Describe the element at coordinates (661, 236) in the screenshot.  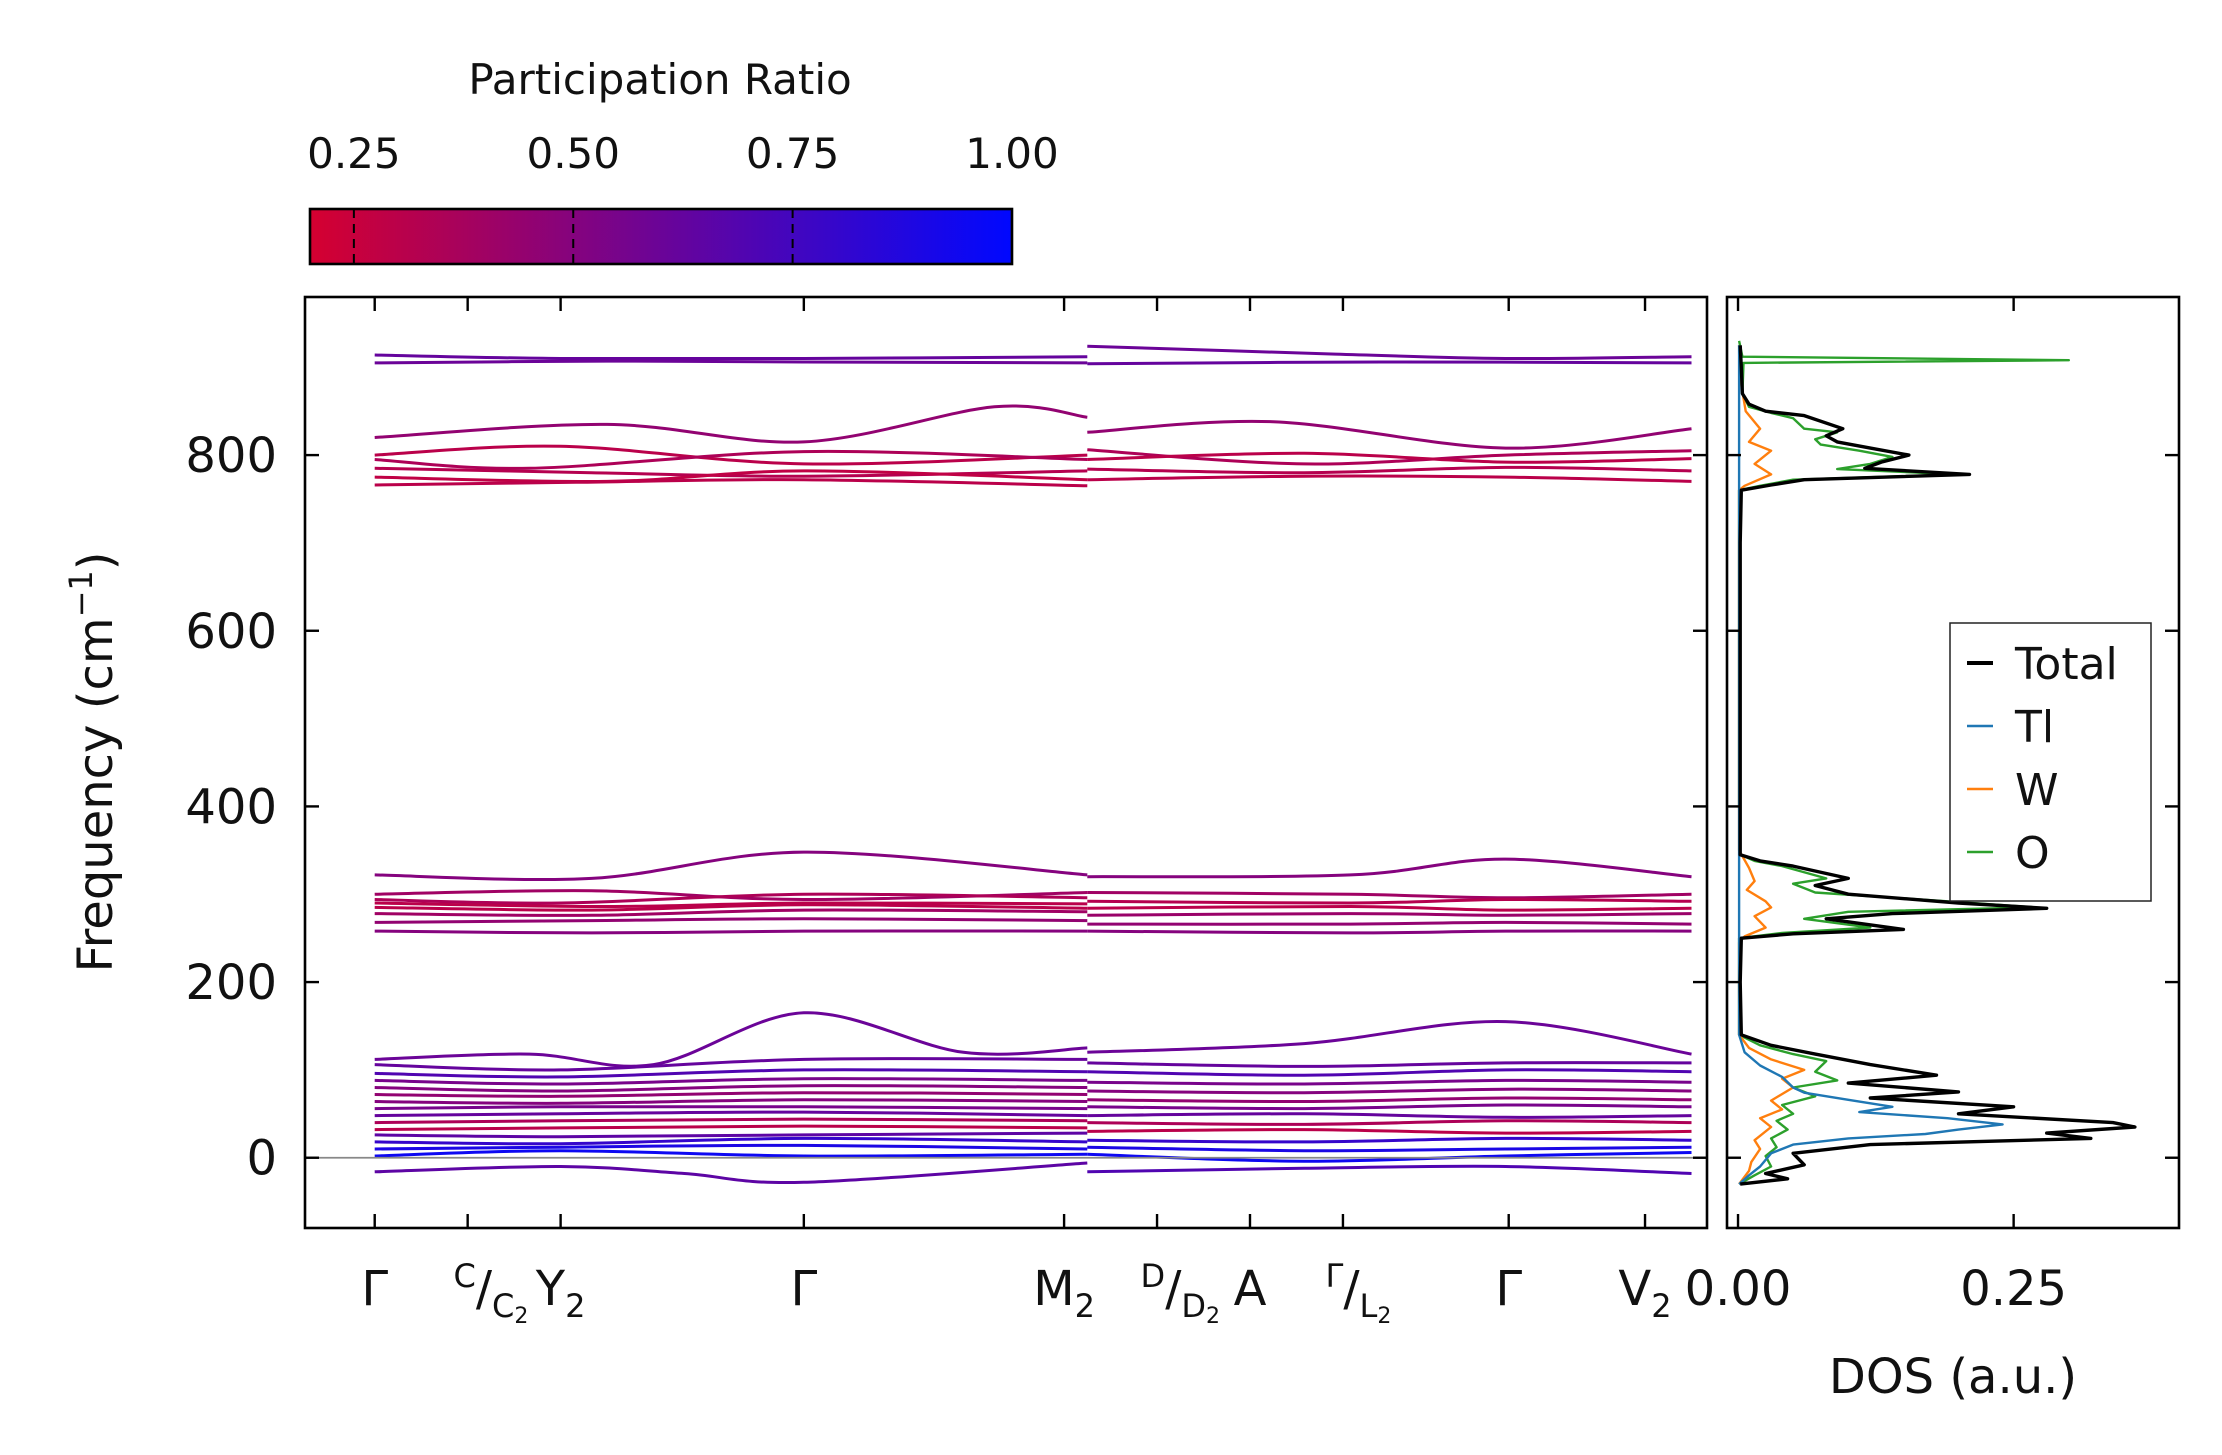
I see `colorbar-gradient` at that location.